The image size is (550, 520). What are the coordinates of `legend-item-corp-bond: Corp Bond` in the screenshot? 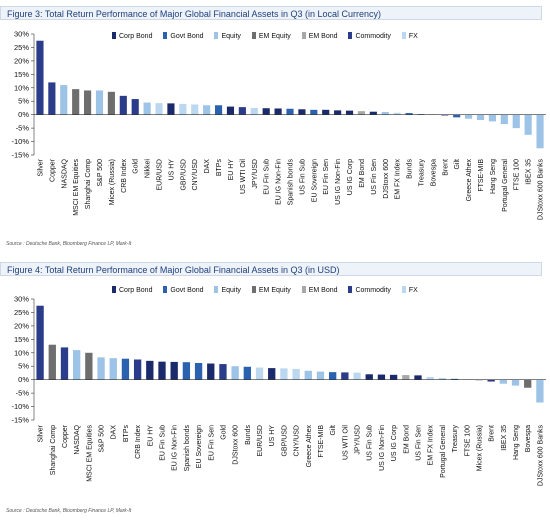 It's located at (132, 290).